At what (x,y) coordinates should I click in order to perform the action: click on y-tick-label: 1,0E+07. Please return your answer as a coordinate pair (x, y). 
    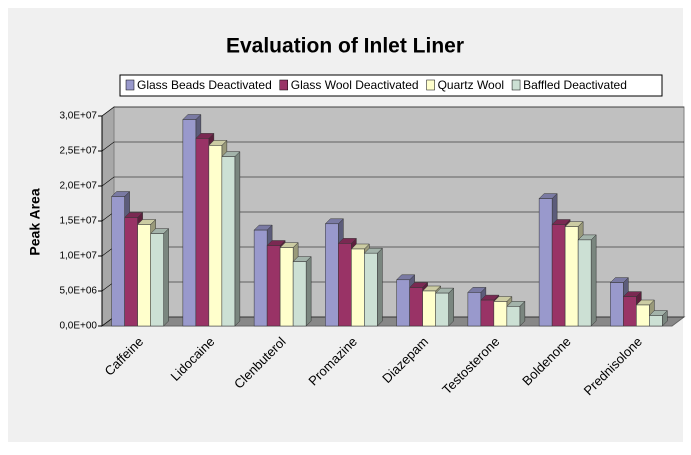
    Looking at the image, I should click on (78, 256).